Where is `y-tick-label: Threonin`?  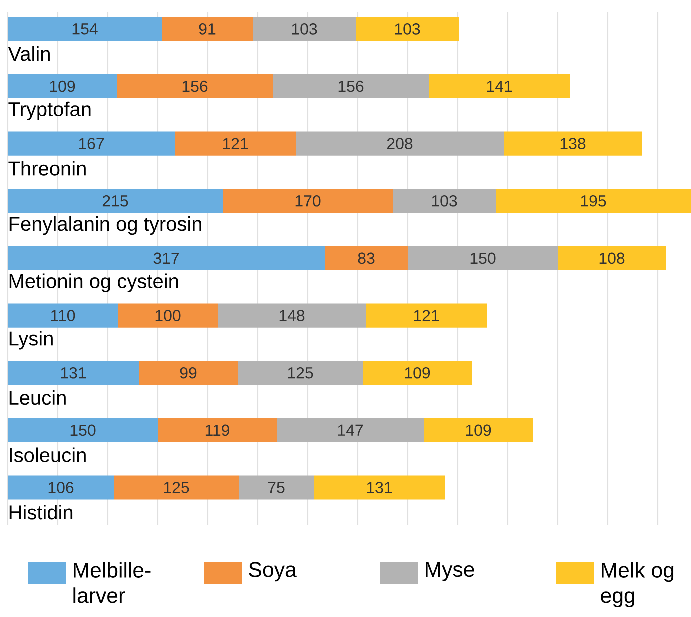 y-tick-label: Threonin is located at coordinates (47, 168).